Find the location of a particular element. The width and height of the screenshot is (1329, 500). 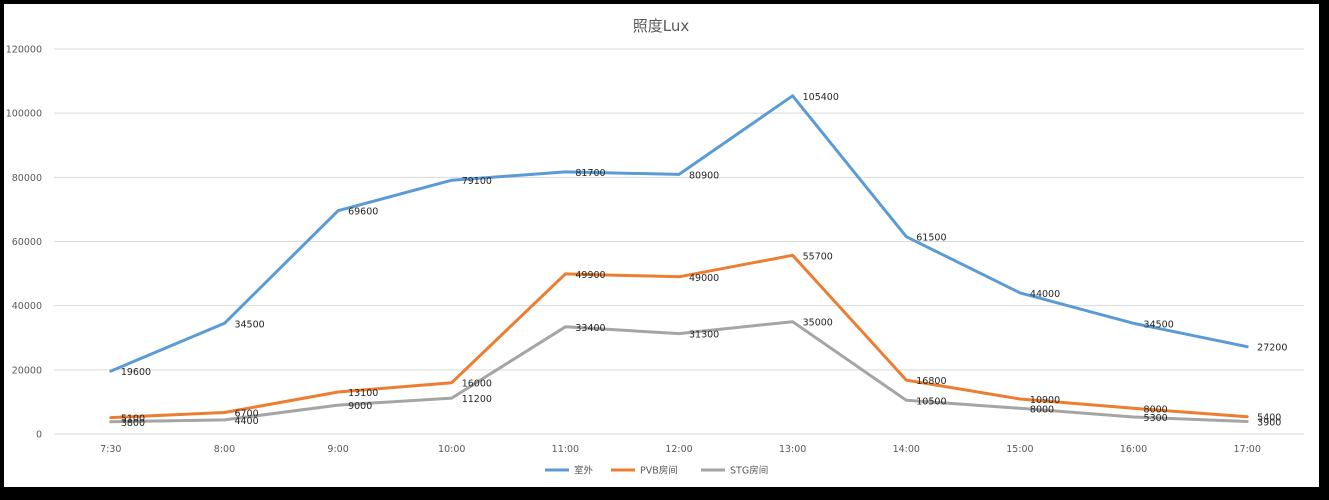

legend-item-1: PVB房间 is located at coordinates (644, 471).